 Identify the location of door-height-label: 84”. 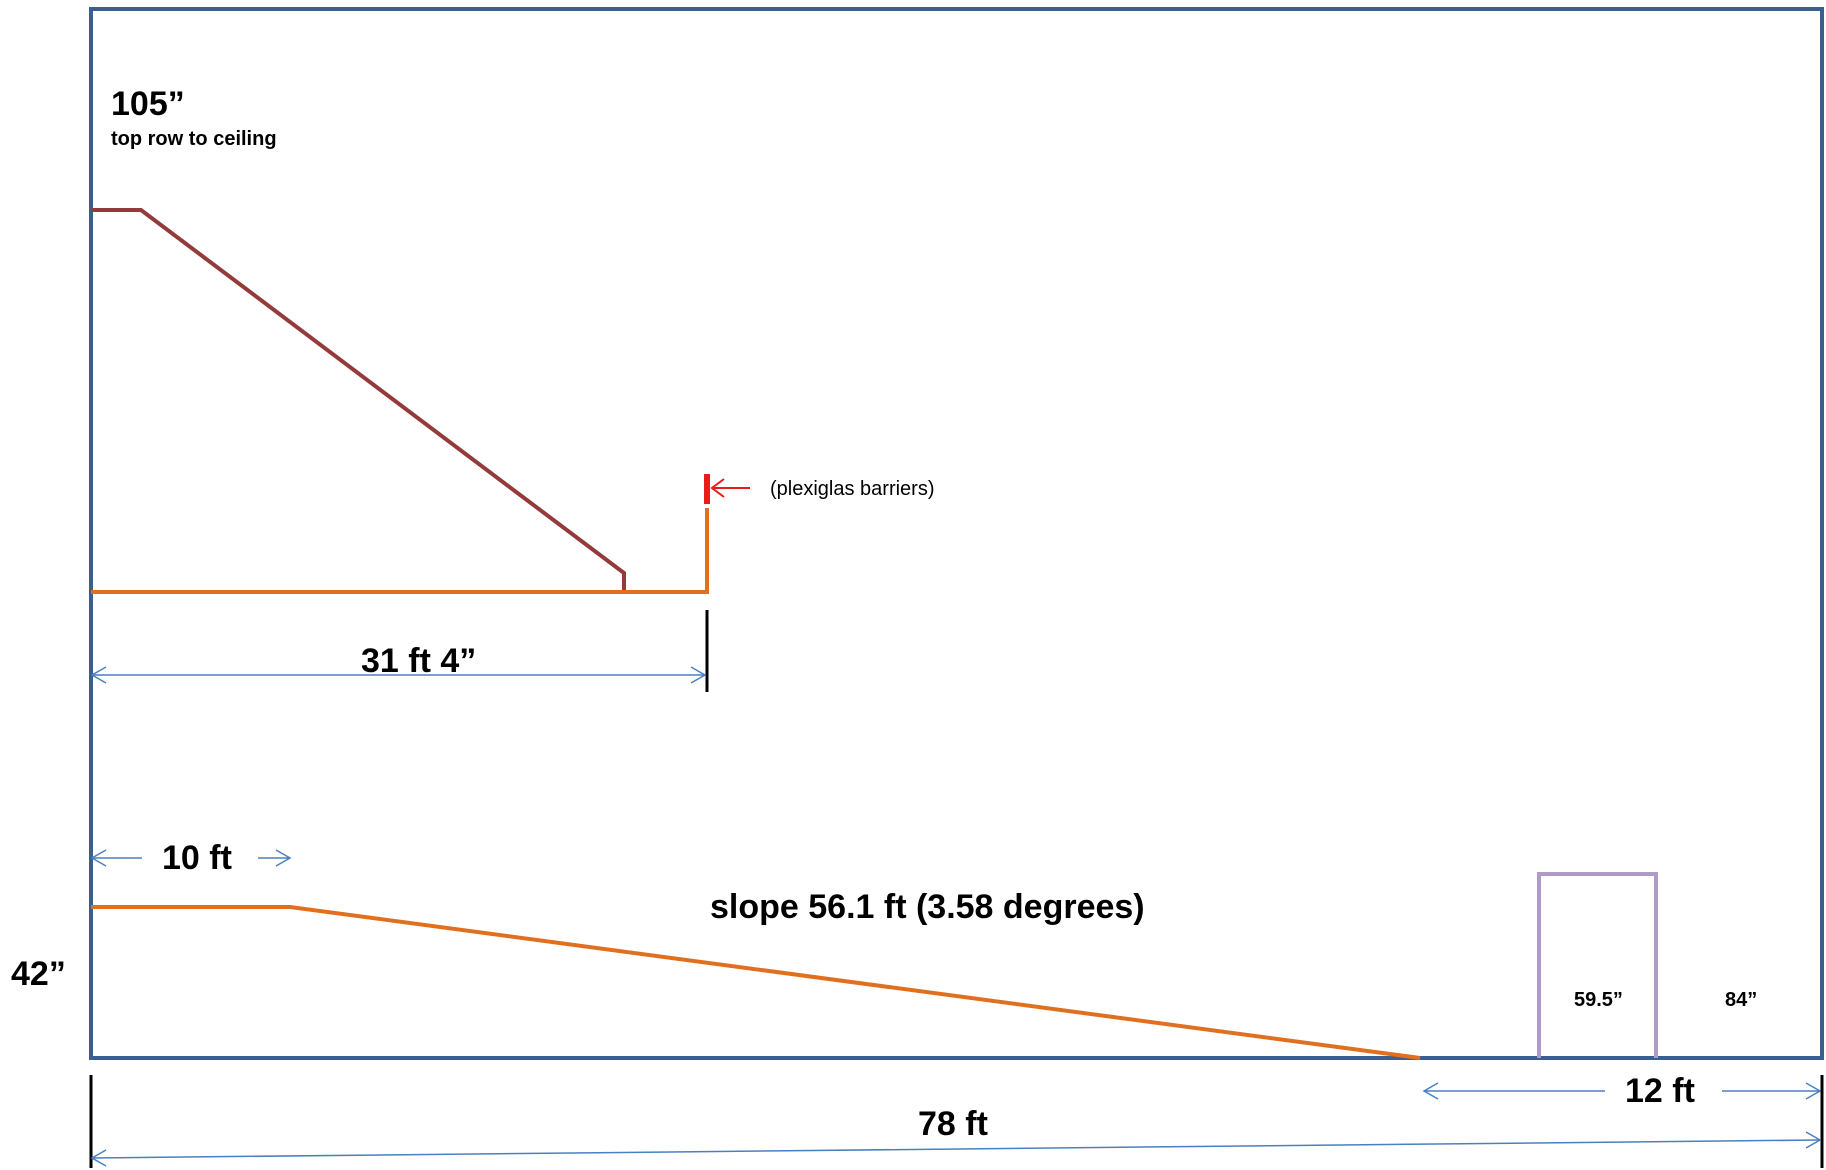
(1741, 1000).